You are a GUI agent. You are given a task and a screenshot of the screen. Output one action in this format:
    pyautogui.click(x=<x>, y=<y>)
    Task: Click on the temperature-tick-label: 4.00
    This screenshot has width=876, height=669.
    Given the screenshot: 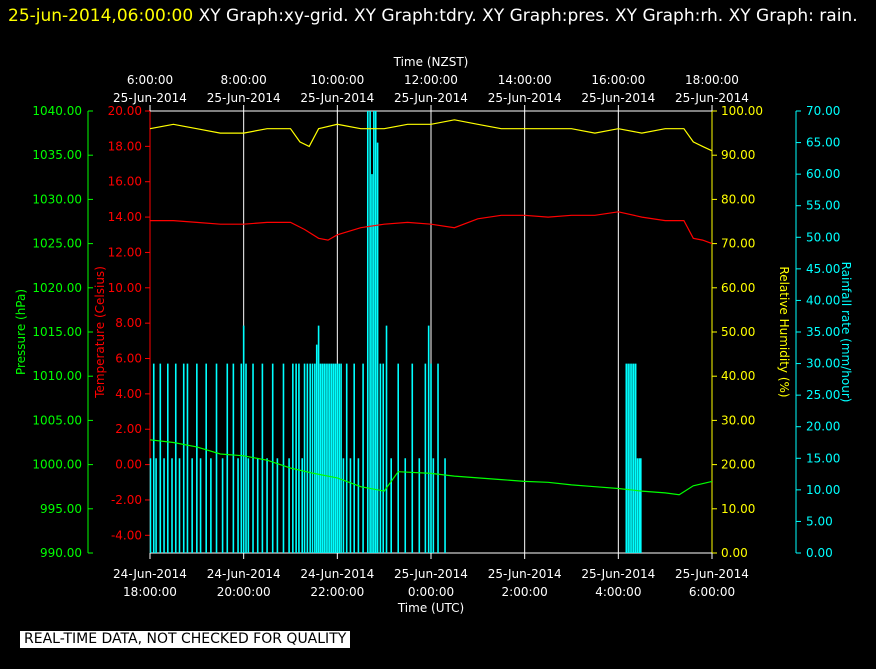 What is the action you would take?
    pyautogui.click(x=128, y=394)
    